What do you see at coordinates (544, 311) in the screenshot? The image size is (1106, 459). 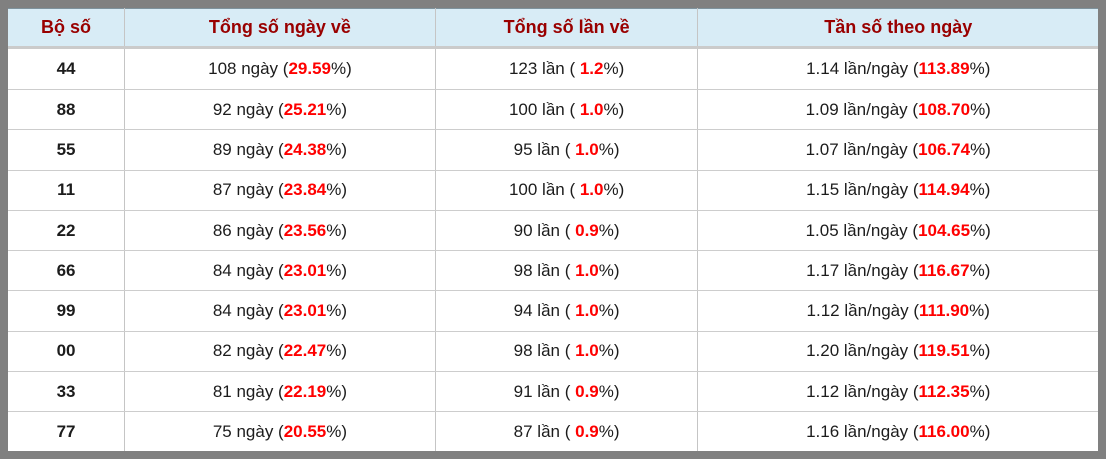 I see `times-text: 94 lần (` at bounding box center [544, 311].